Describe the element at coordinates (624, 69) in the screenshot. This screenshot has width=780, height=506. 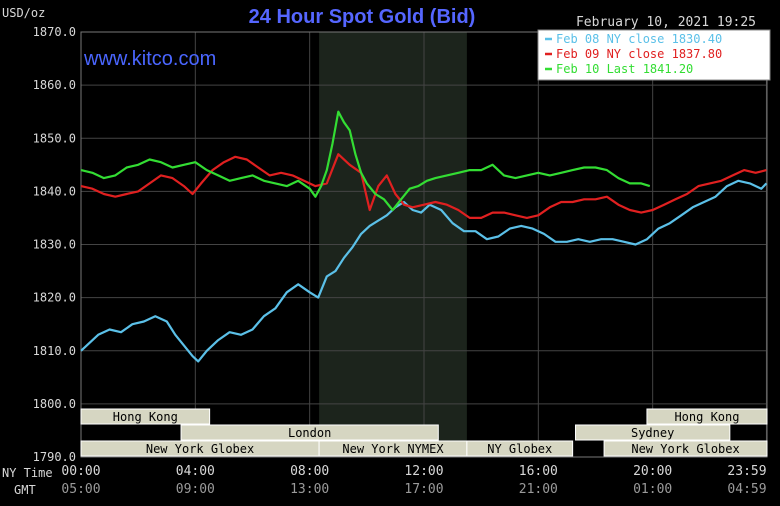
I see `legend-entry: Feb 10 Last 1841.20` at that location.